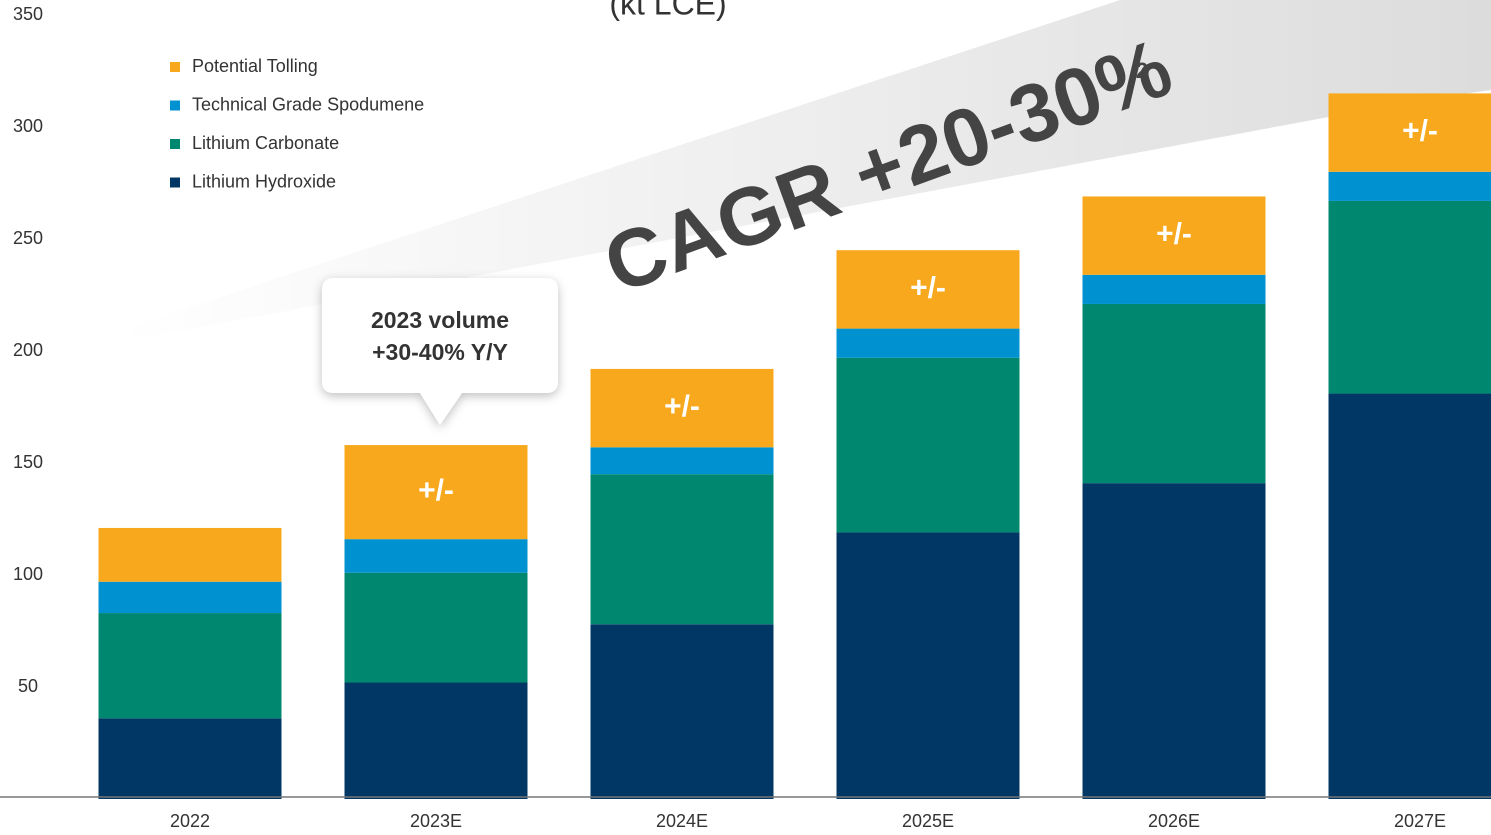 The height and width of the screenshot is (835, 1491). What do you see at coordinates (28, 350) in the screenshot?
I see `y-tick-label: 200` at bounding box center [28, 350].